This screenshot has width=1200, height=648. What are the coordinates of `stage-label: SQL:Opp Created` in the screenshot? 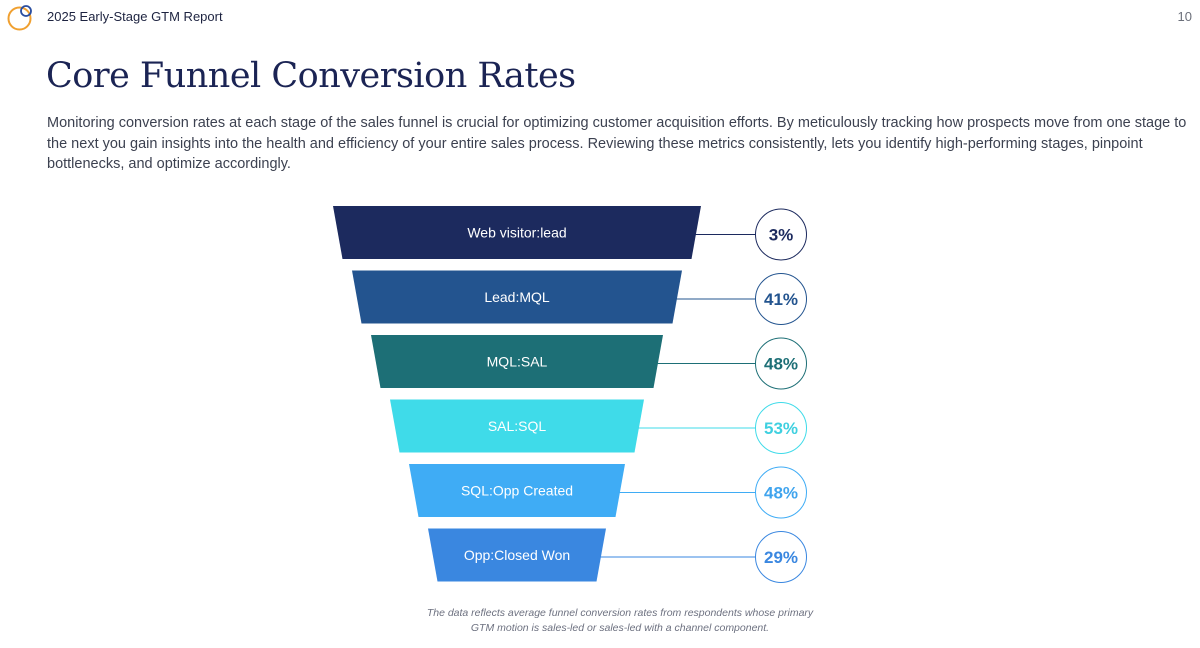 It's located at (517, 491).